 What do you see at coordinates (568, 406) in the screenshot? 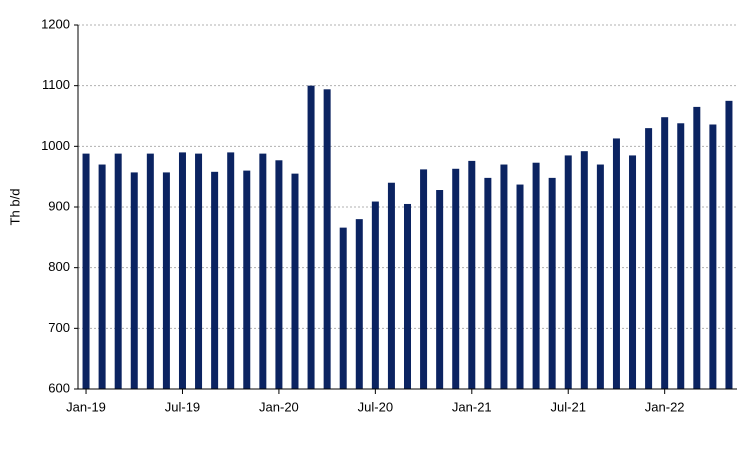
I see `x-tick-label: Jul-21` at bounding box center [568, 406].